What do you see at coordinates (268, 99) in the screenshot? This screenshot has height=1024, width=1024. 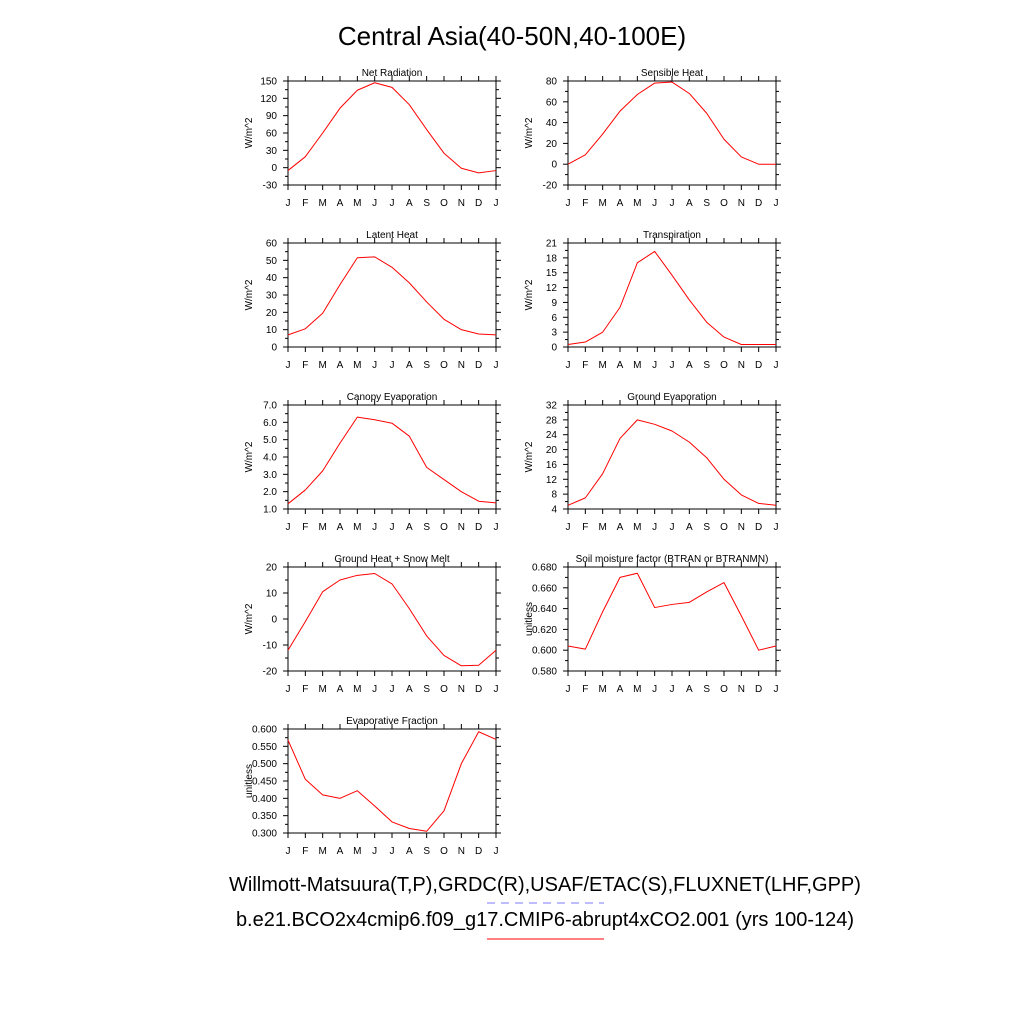 I see `y-tick-label: 120` at bounding box center [268, 99].